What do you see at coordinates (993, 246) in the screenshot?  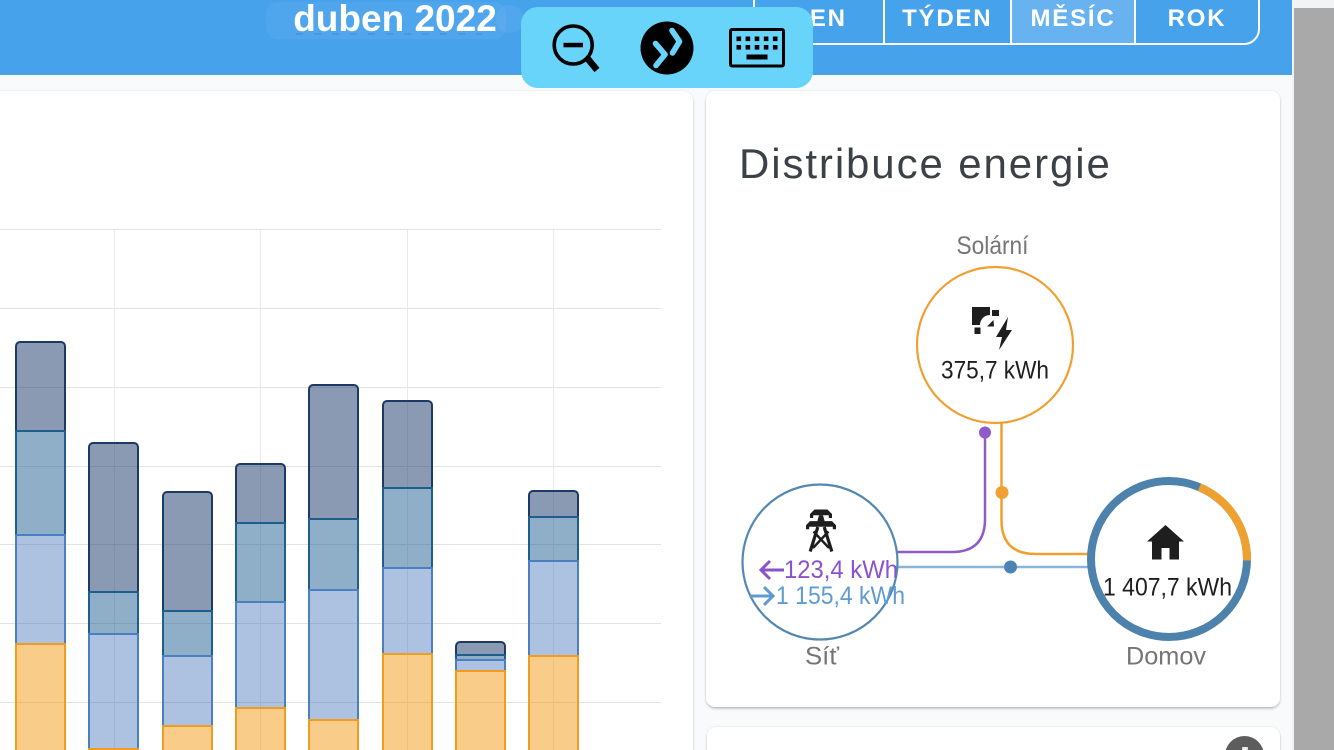 I see `svg-text: Solární` at bounding box center [993, 246].